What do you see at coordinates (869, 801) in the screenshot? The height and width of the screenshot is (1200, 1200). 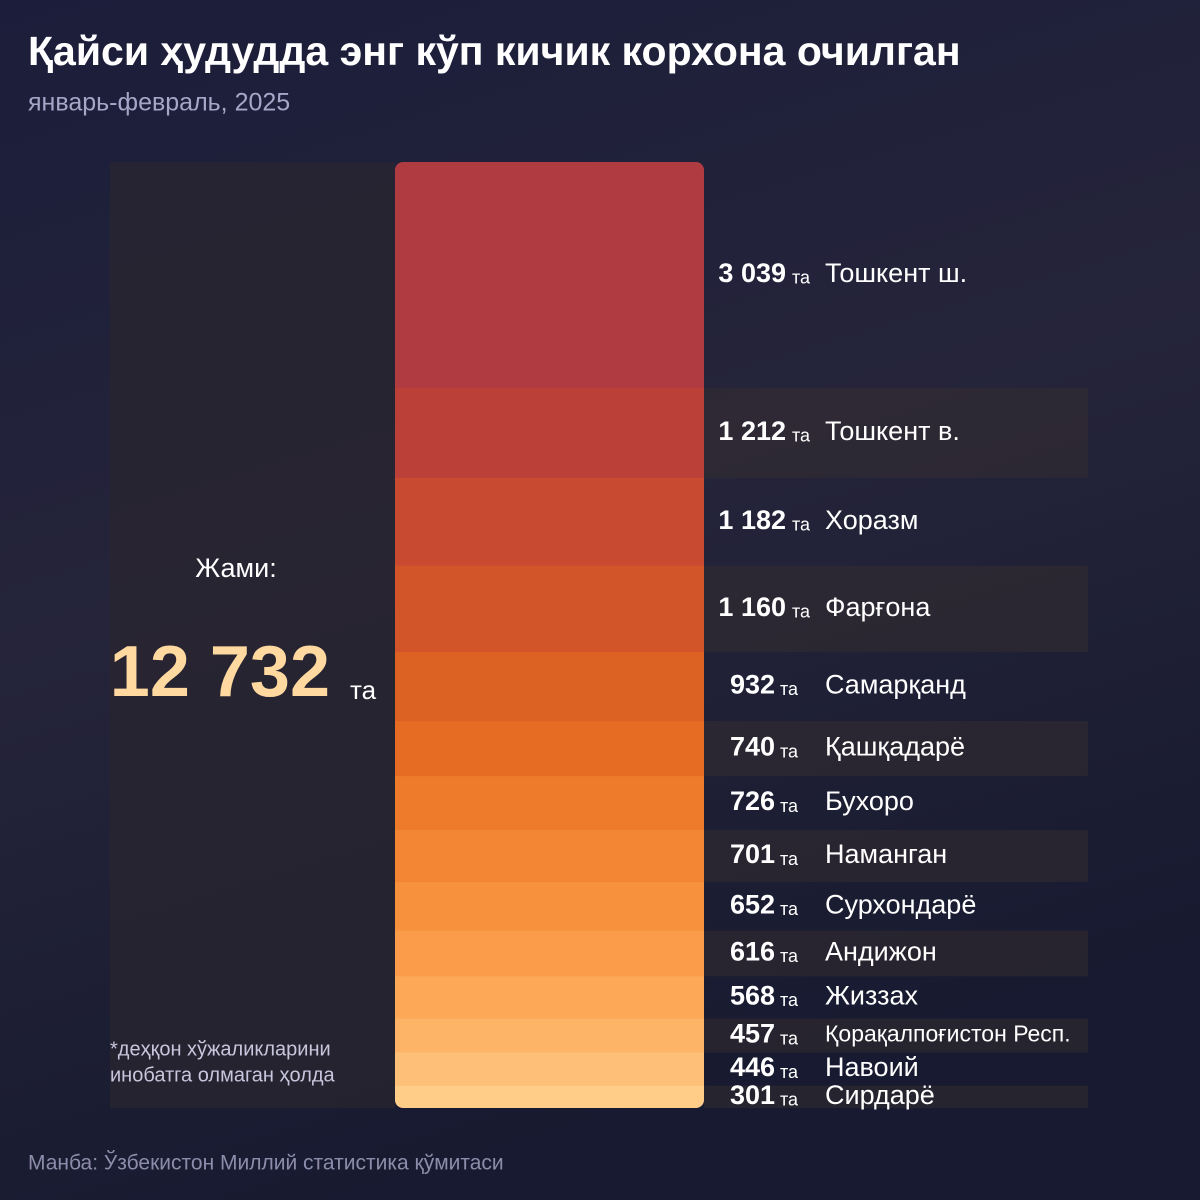 I see `category-label: Бухоро` at bounding box center [869, 801].